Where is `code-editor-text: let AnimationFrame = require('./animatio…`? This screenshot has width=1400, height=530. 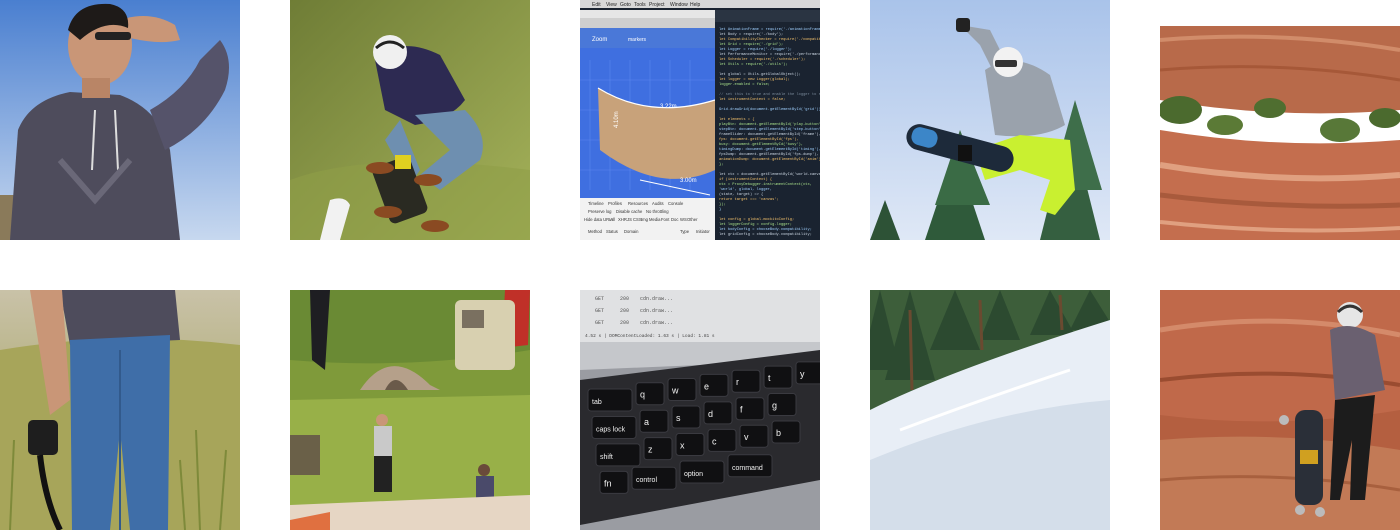 code-editor-text: let AnimationFrame = require('./animatio… is located at coordinates (769, 132).